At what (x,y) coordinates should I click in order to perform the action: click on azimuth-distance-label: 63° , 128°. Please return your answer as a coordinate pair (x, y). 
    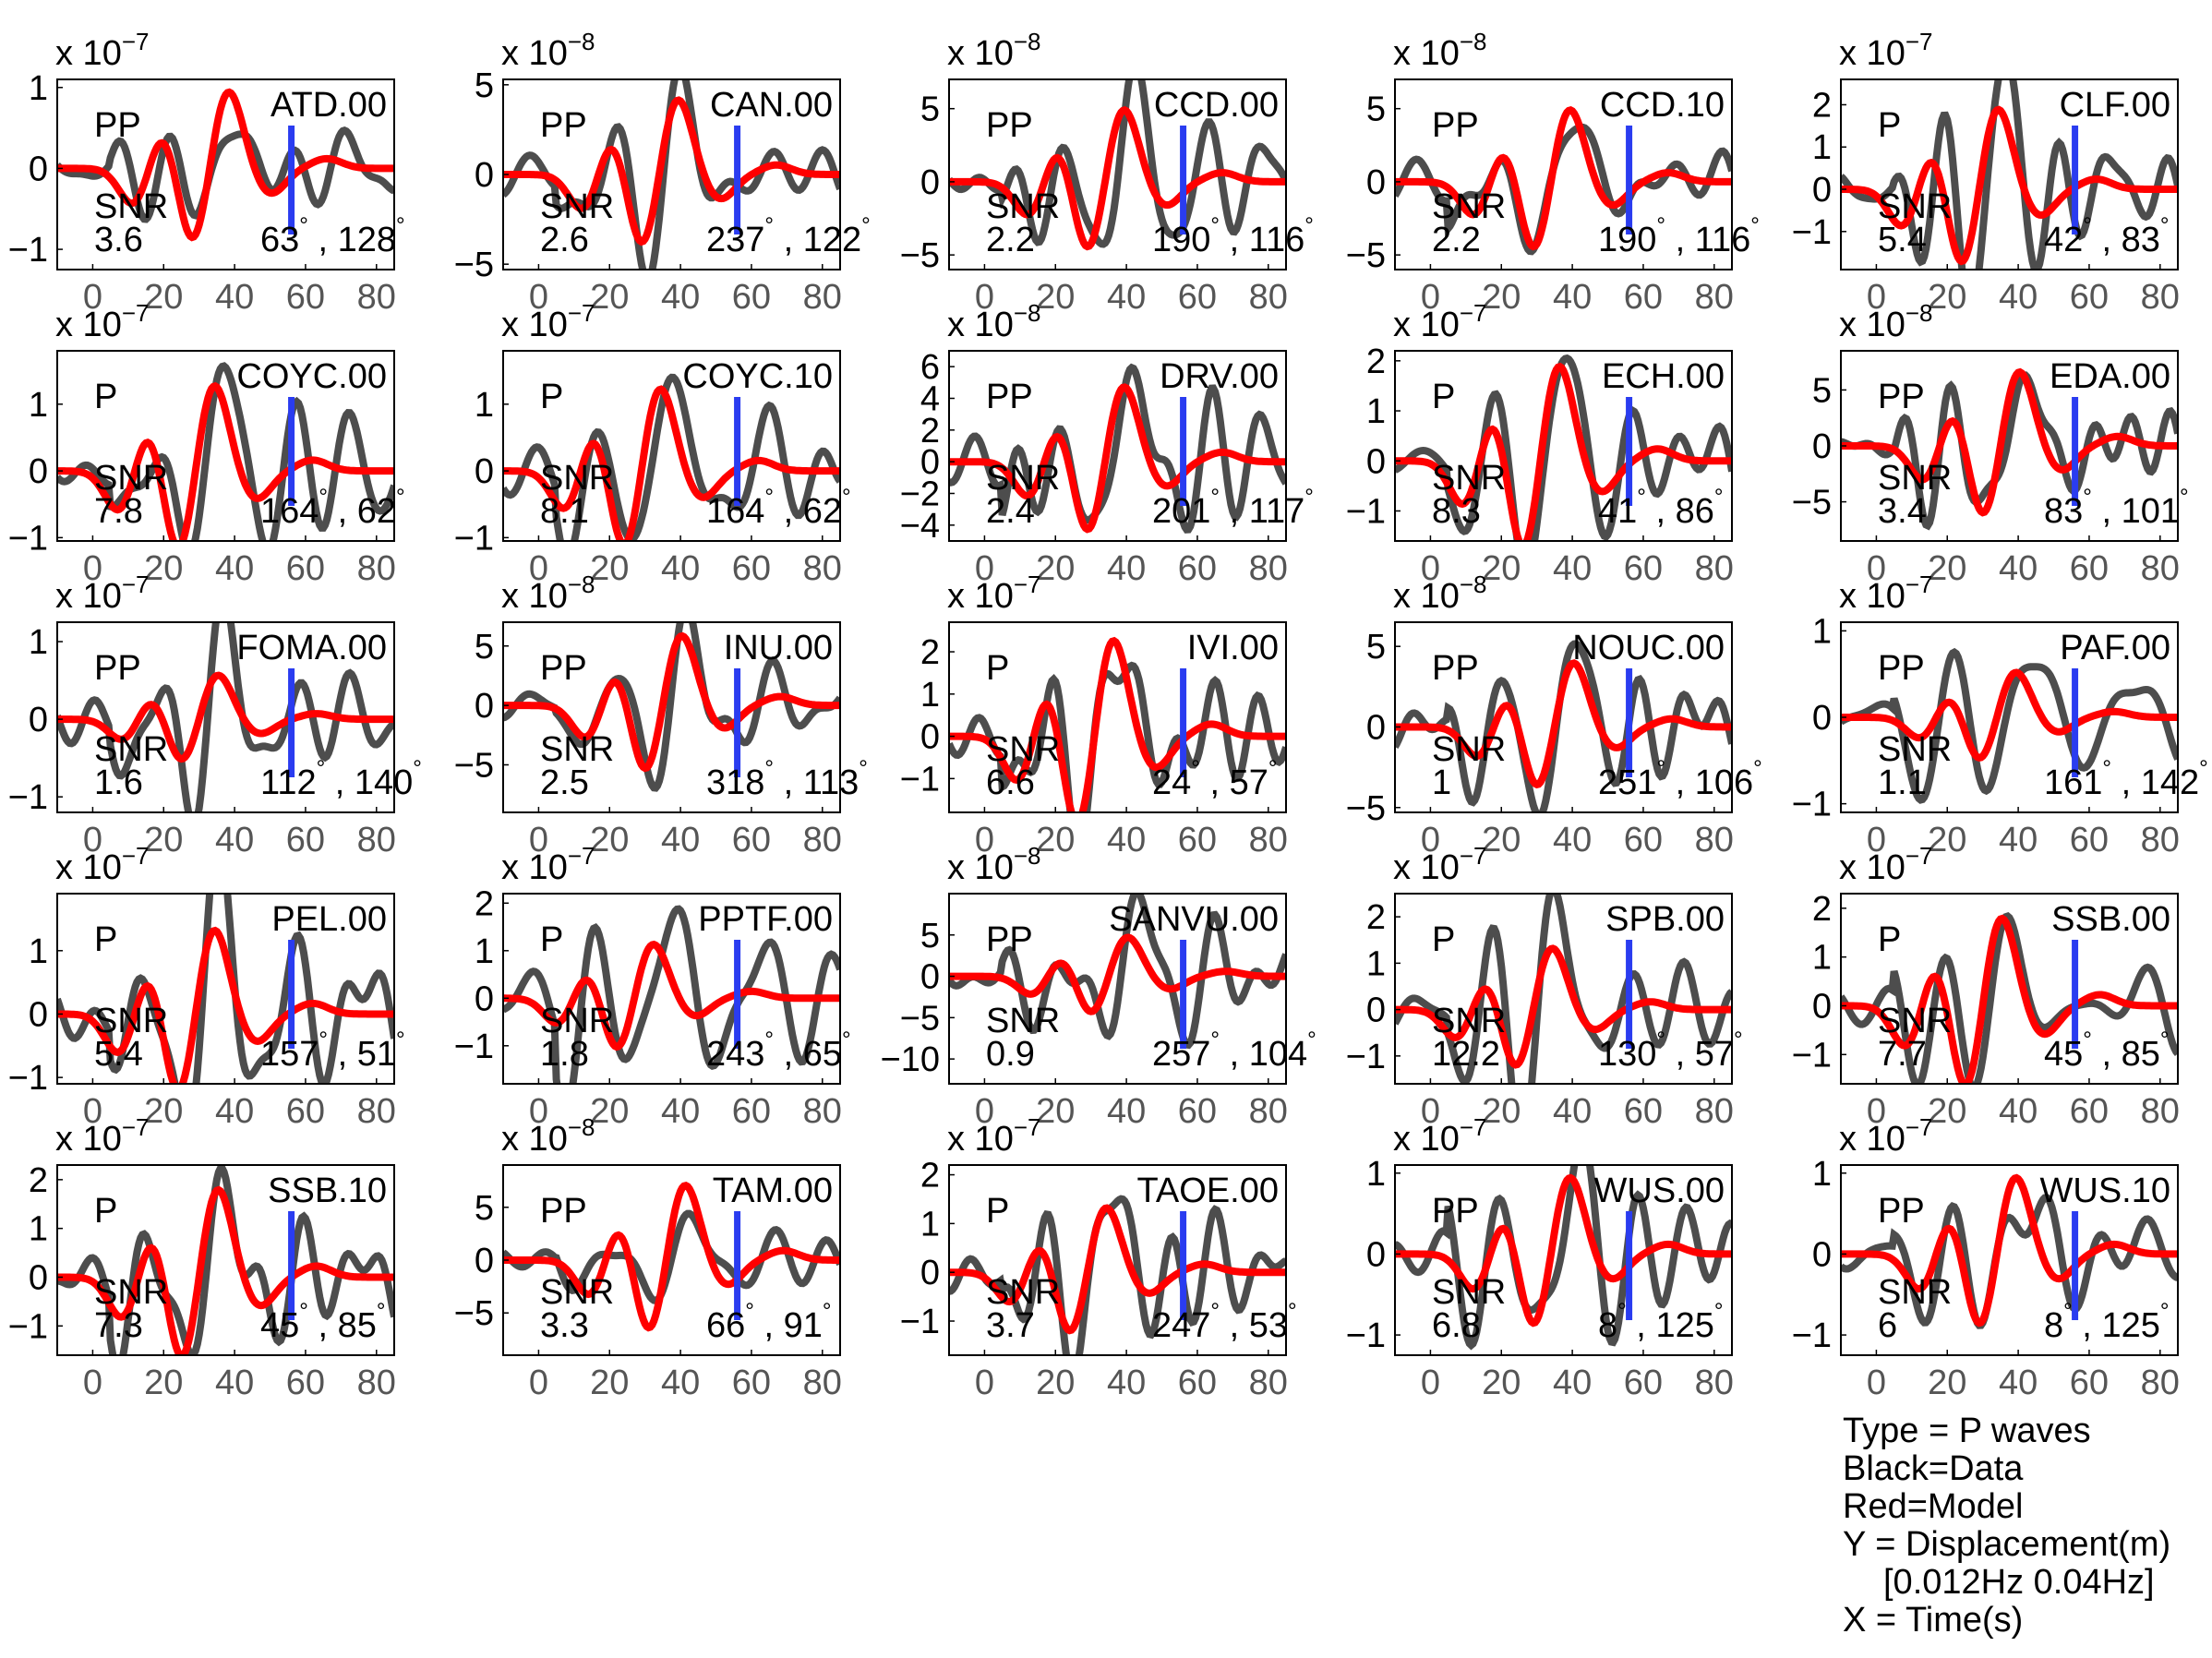
    Looking at the image, I should click on (332, 236).